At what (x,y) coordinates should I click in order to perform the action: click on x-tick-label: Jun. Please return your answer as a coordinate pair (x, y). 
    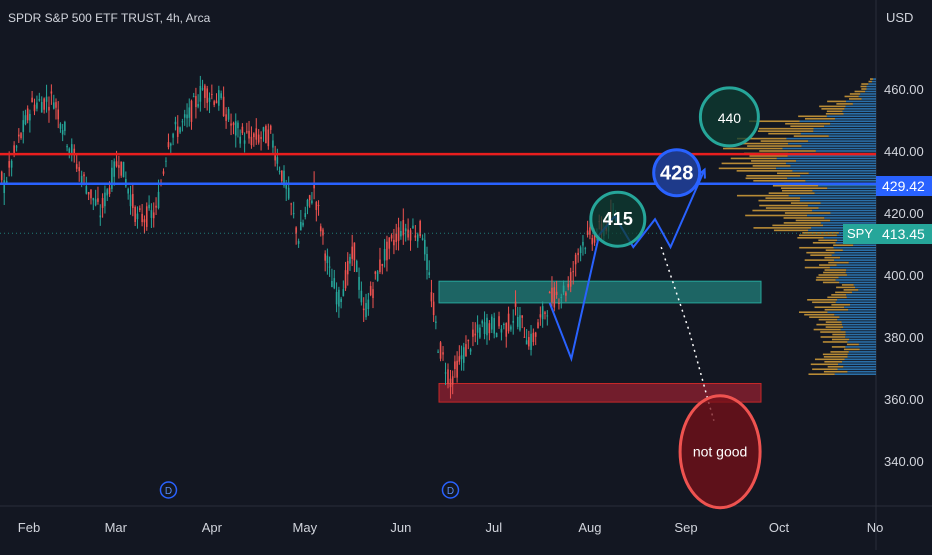
    Looking at the image, I should click on (400, 527).